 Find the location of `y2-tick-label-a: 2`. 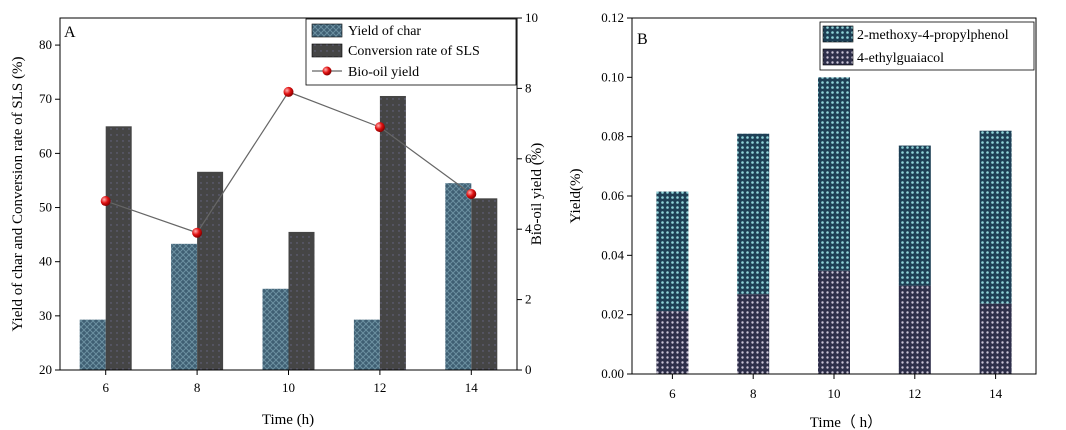

y2-tick-label-a: 2 is located at coordinates (528, 299).